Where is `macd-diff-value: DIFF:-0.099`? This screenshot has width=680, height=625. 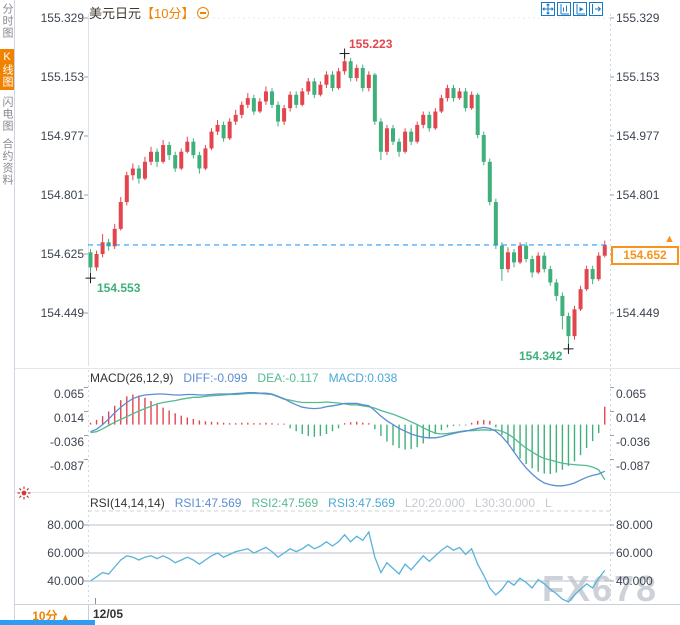
macd-diff-value: DIFF:-0.099 is located at coordinates (215, 378).